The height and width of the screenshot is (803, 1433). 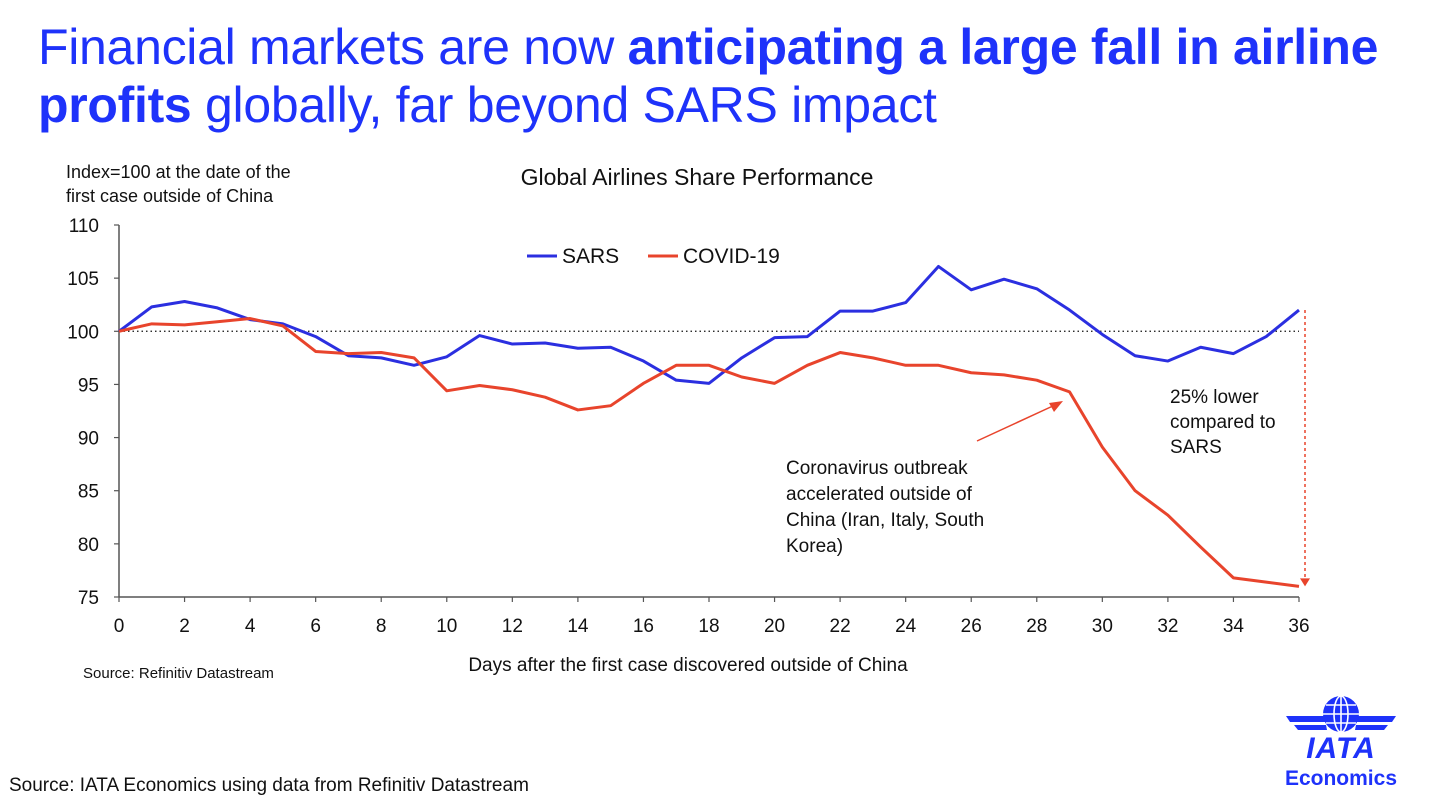 I want to click on y-axis-label-line1: Index=100 at the date of the, so click(x=178, y=172).